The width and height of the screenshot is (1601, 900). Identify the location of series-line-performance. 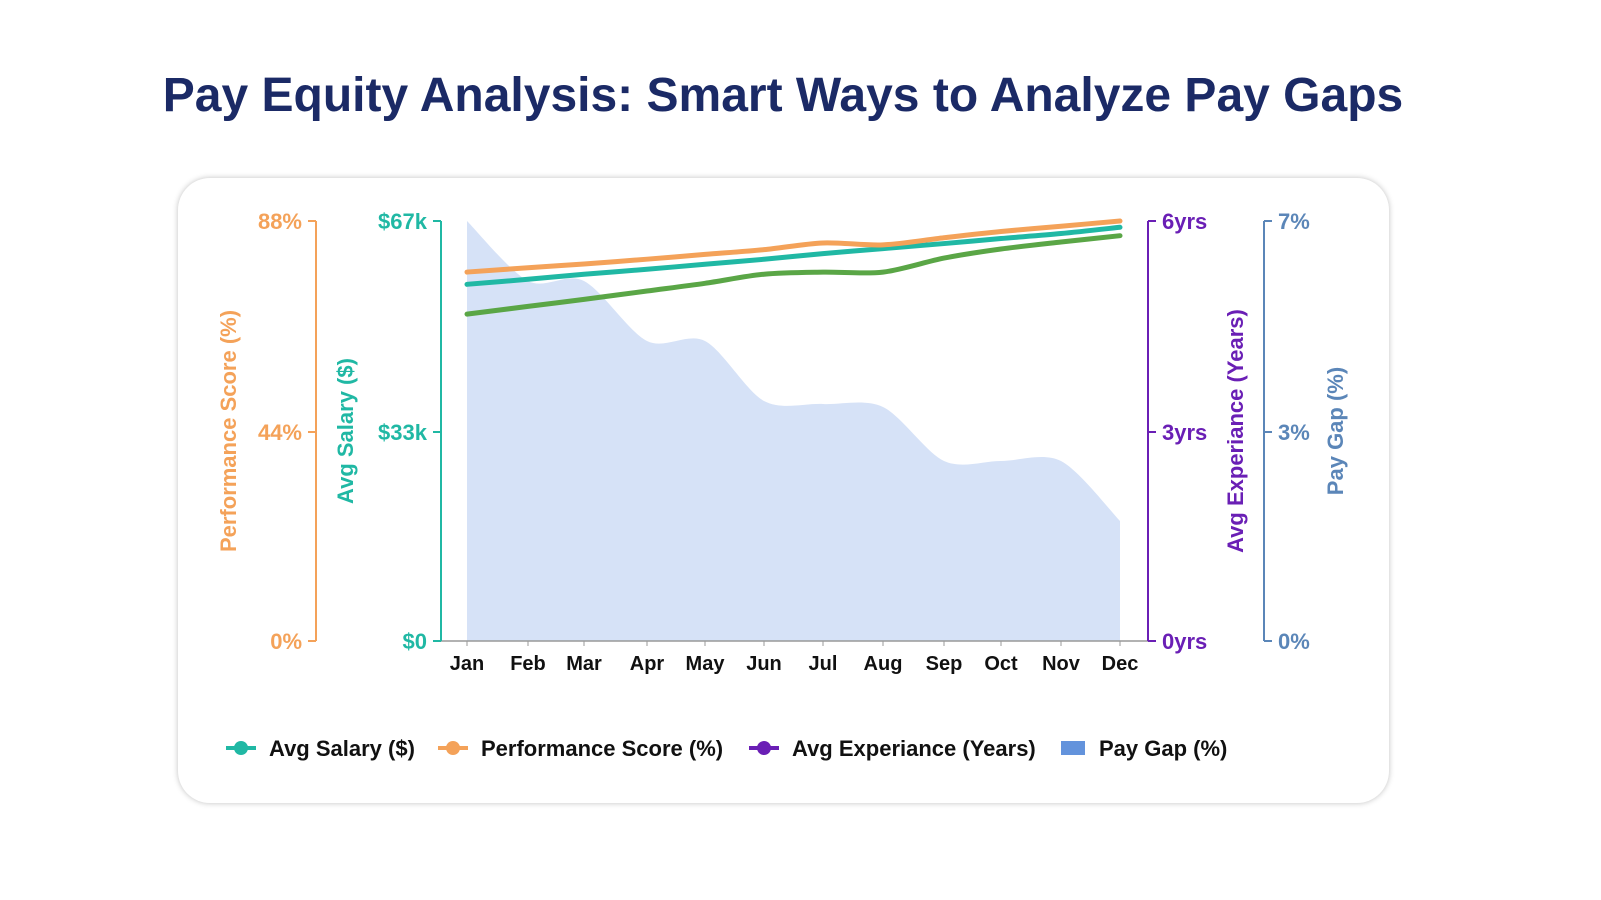
(793, 246).